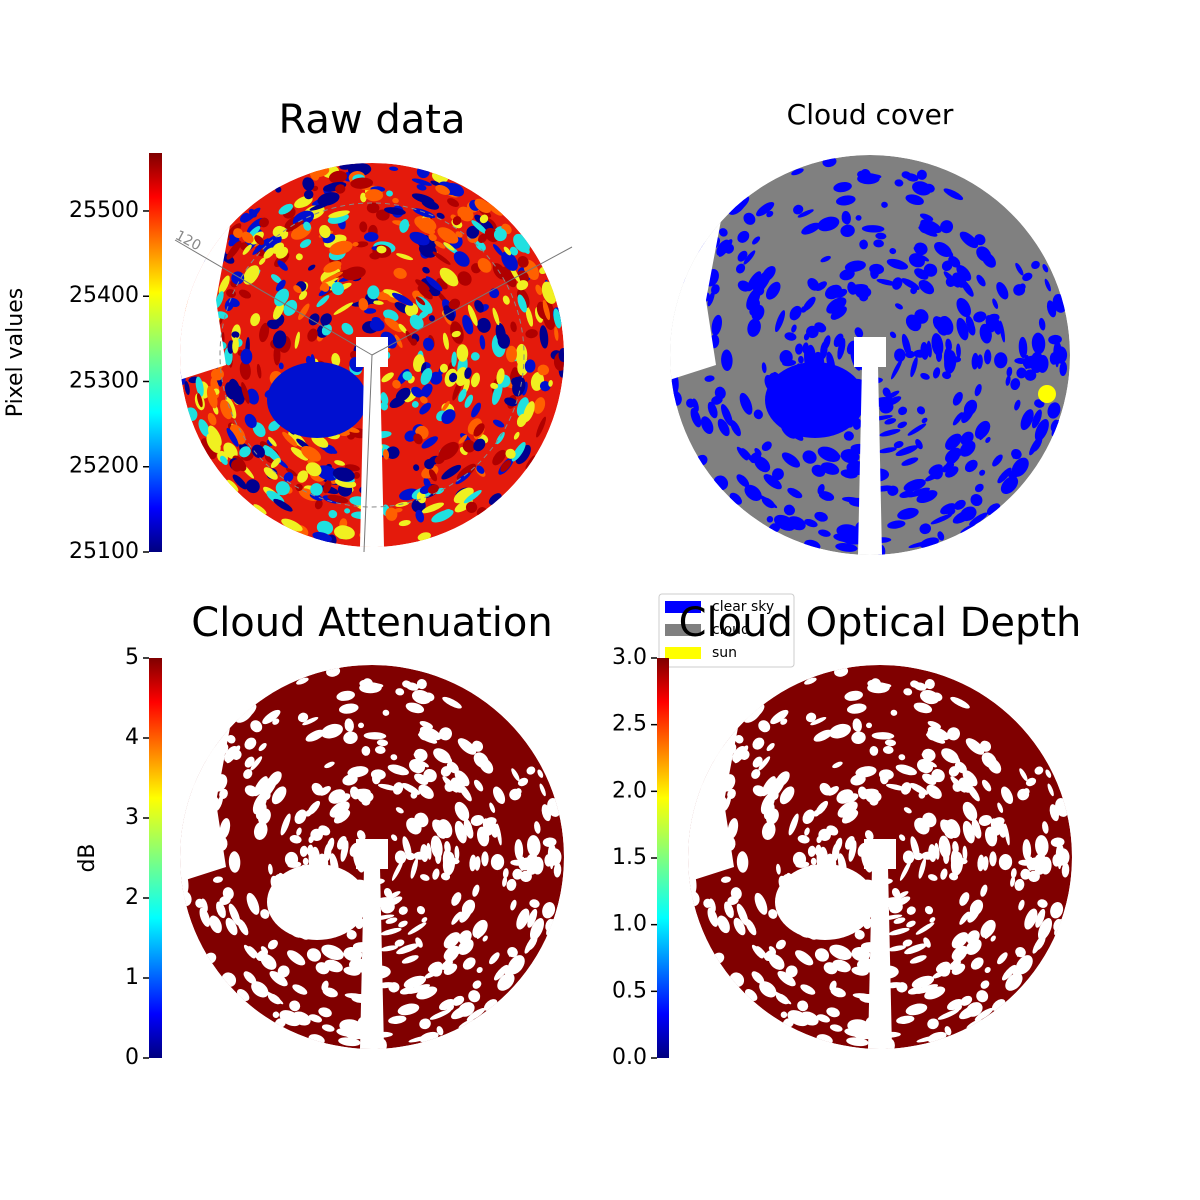 This screenshot has height=1200, width=1200. I want to click on y-tick-label: 2.5, so click(629, 724).